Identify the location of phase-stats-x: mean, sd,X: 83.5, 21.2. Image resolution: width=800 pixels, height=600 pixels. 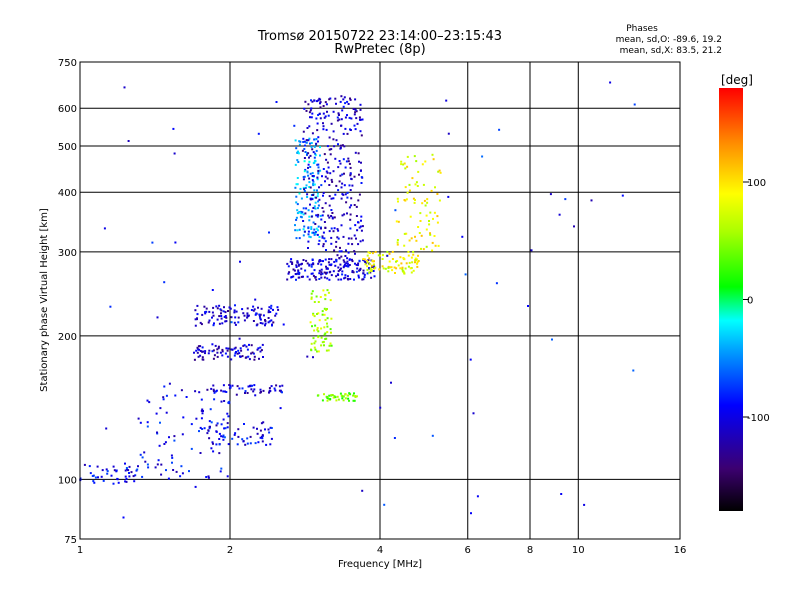
(671, 51).